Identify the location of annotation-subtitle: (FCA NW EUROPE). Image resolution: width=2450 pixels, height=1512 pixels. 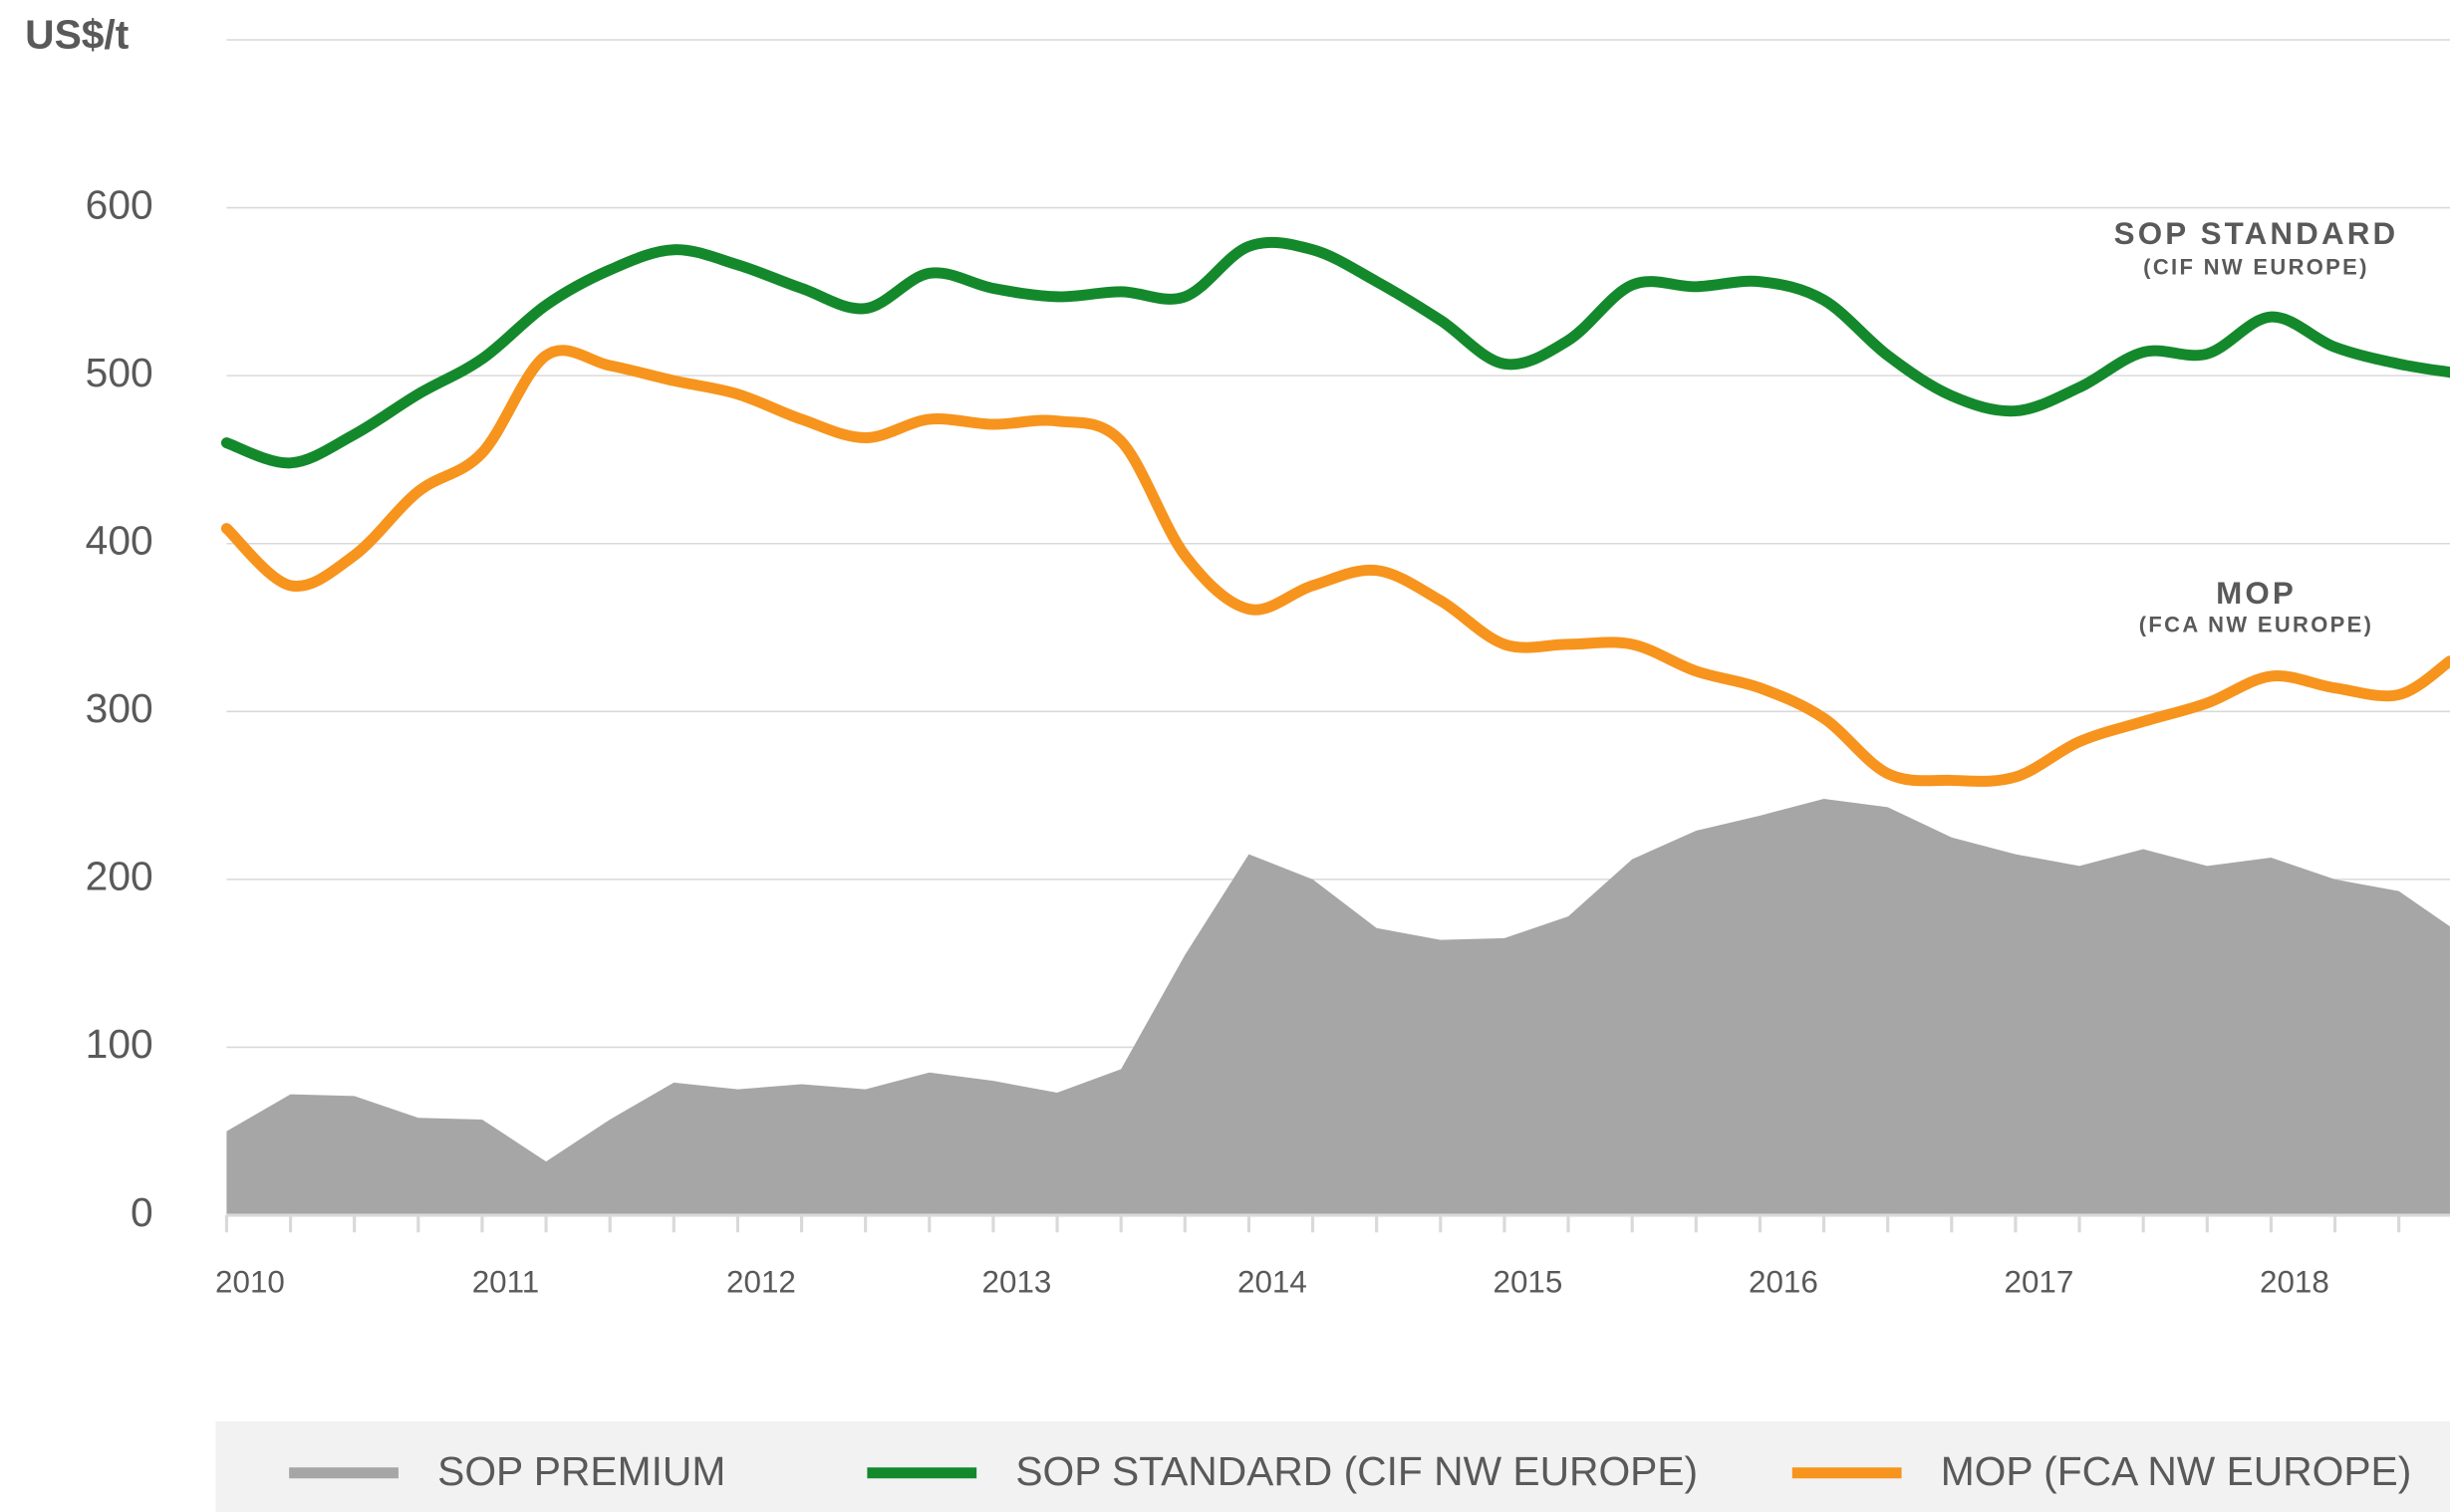
(2256, 625).